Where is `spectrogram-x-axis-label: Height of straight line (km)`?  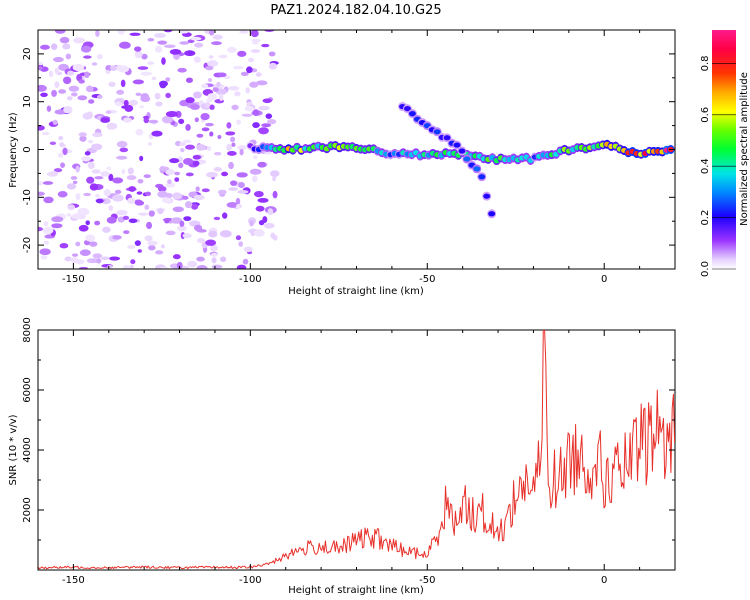
spectrogram-x-axis-label: Height of straight line (km) is located at coordinates (356, 291).